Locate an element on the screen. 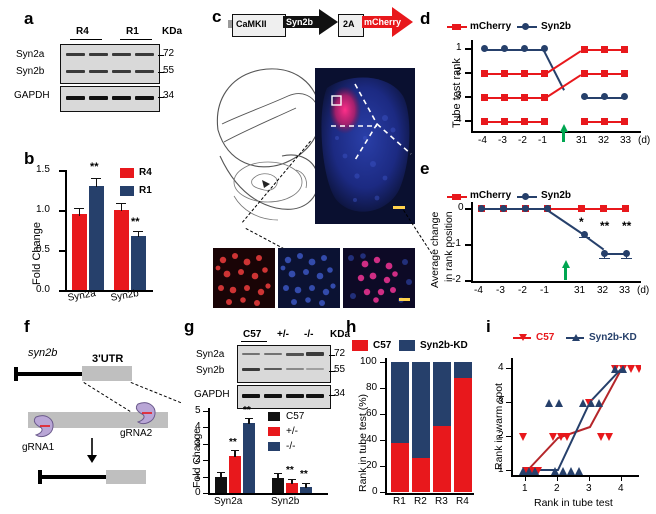  panel-e-legend-marker-syn2b is located at coordinates (525, 196).